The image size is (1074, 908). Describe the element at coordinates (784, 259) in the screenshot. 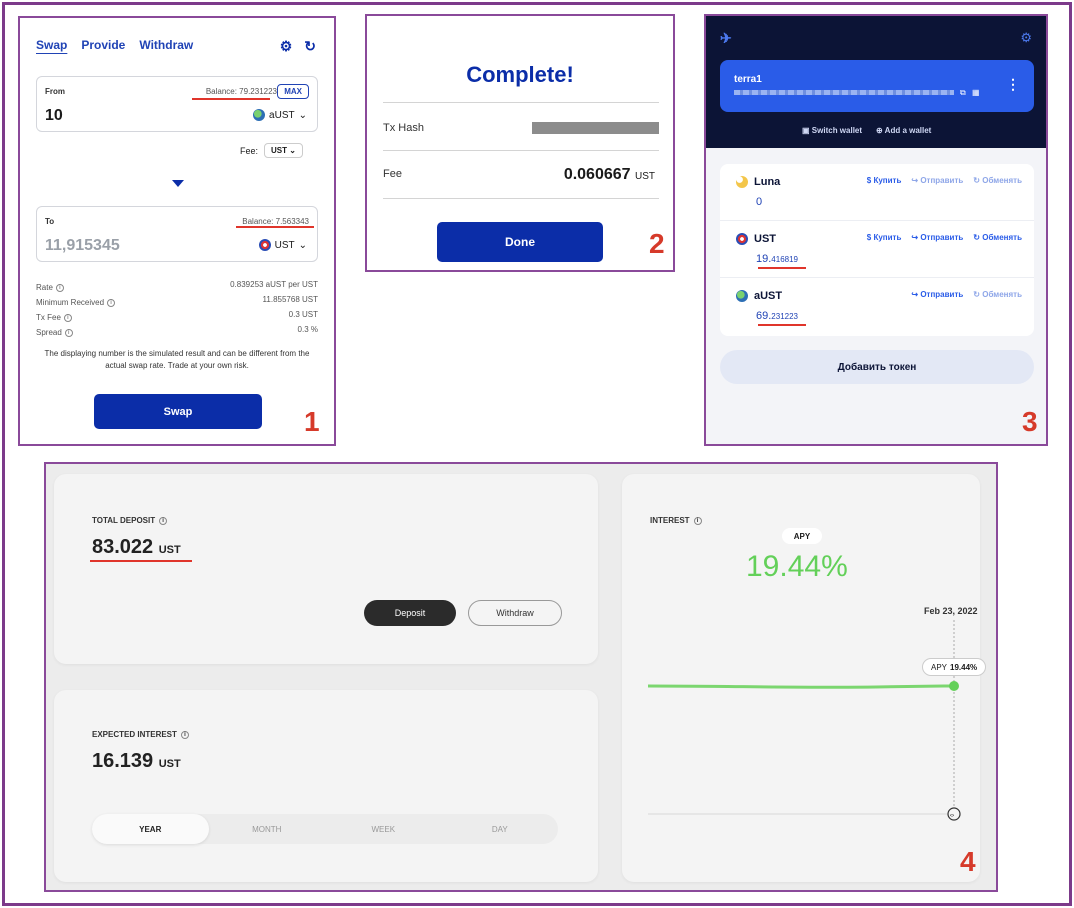

I see `balance-decimals: 416819` at that location.